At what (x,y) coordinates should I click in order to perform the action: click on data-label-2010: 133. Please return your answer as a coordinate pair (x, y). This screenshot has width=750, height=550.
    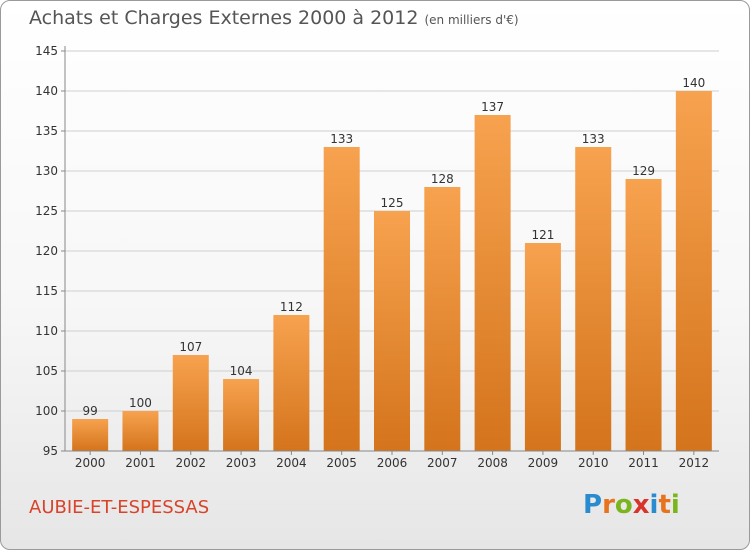
    Looking at the image, I should click on (593, 139).